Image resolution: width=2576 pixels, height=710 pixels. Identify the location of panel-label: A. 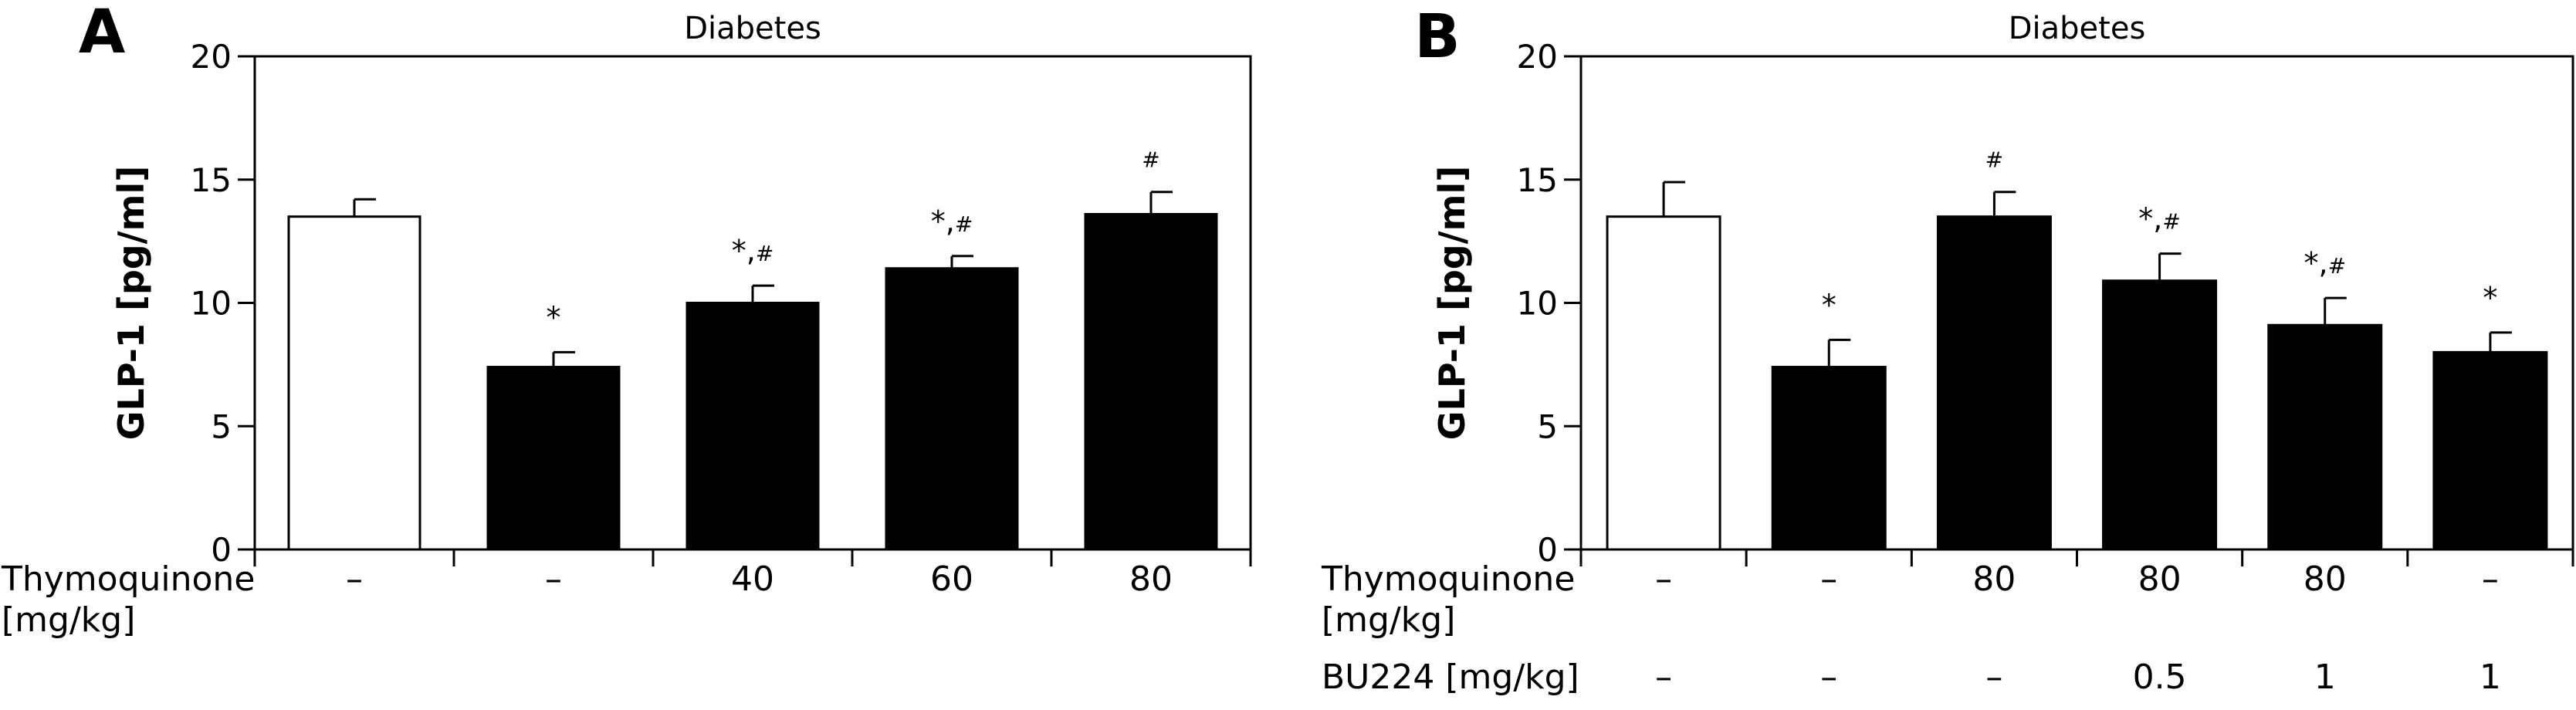
(102, 33).